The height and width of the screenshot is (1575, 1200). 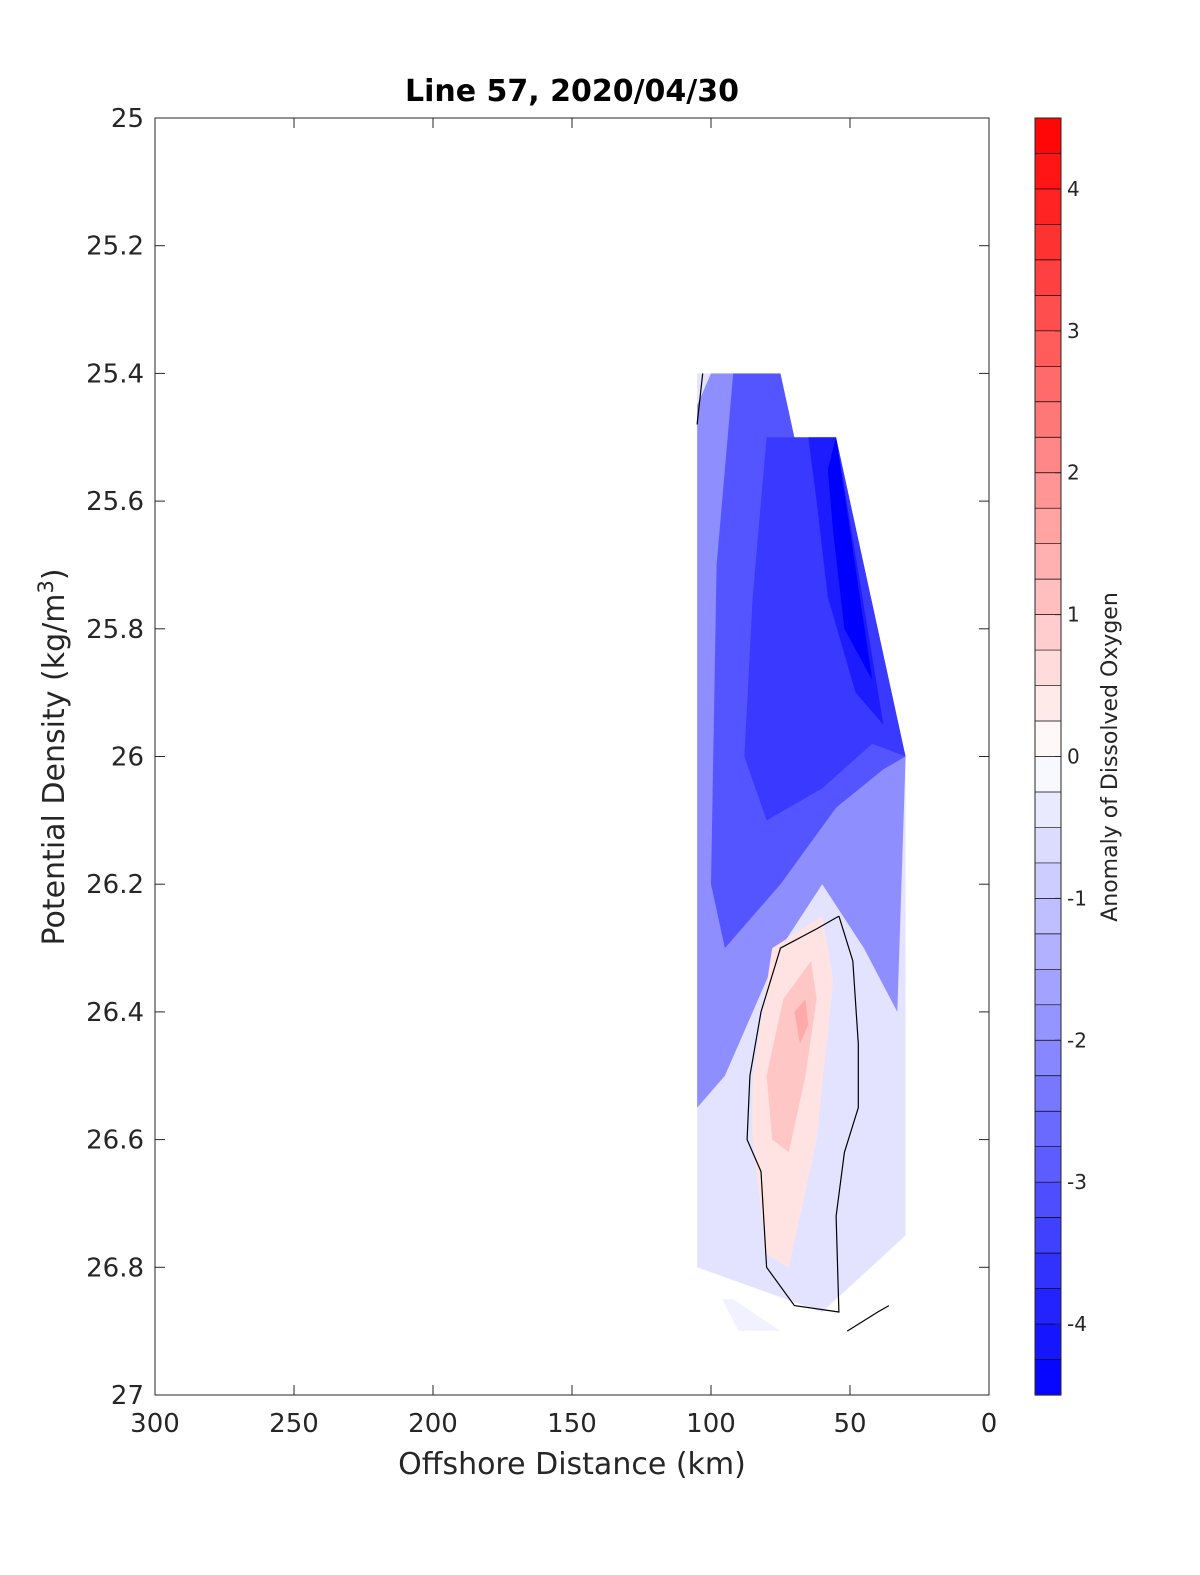 What do you see at coordinates (572, 1424) in the screenshot?
I see `x-tick-label: 150` at bounding box center [572, 1424].